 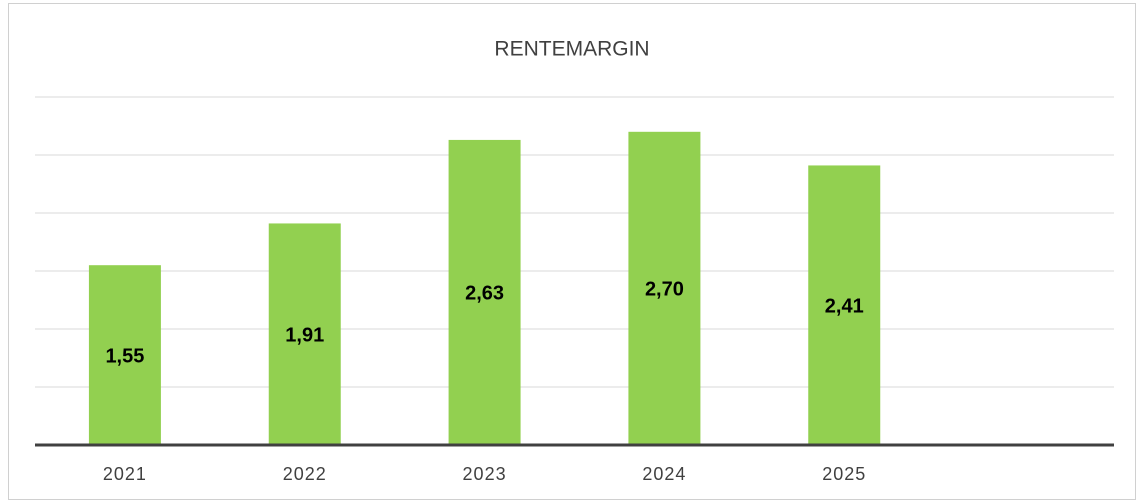 I want to click on data-label: 2,63, so click(x=484, y=294).